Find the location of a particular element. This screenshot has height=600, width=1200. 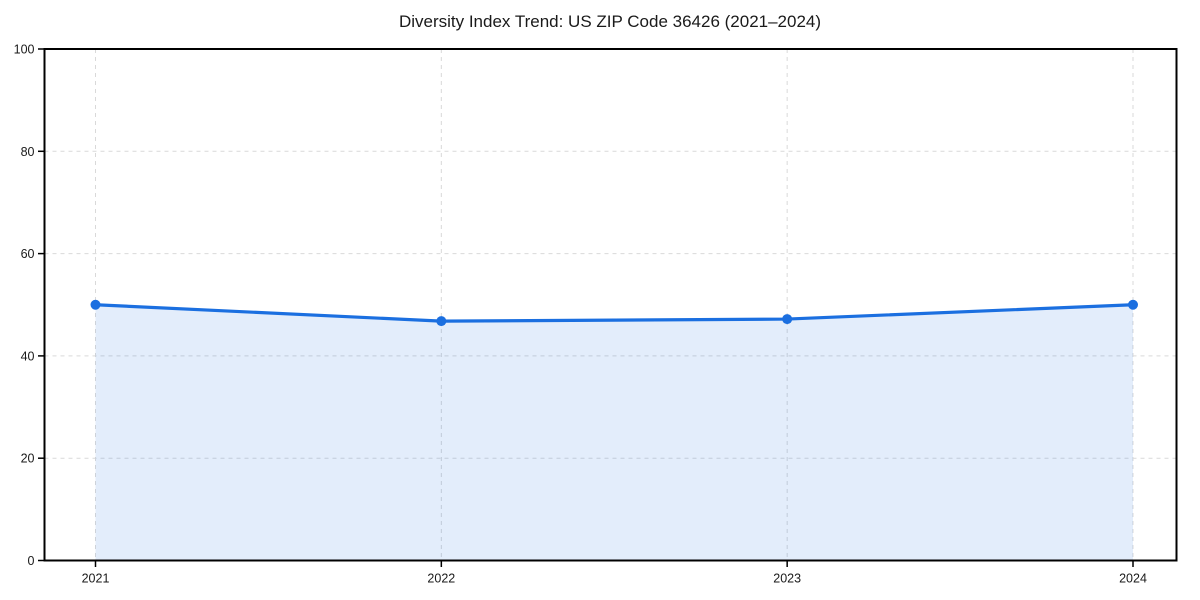

trend-line is located at coordinates (614, 313).